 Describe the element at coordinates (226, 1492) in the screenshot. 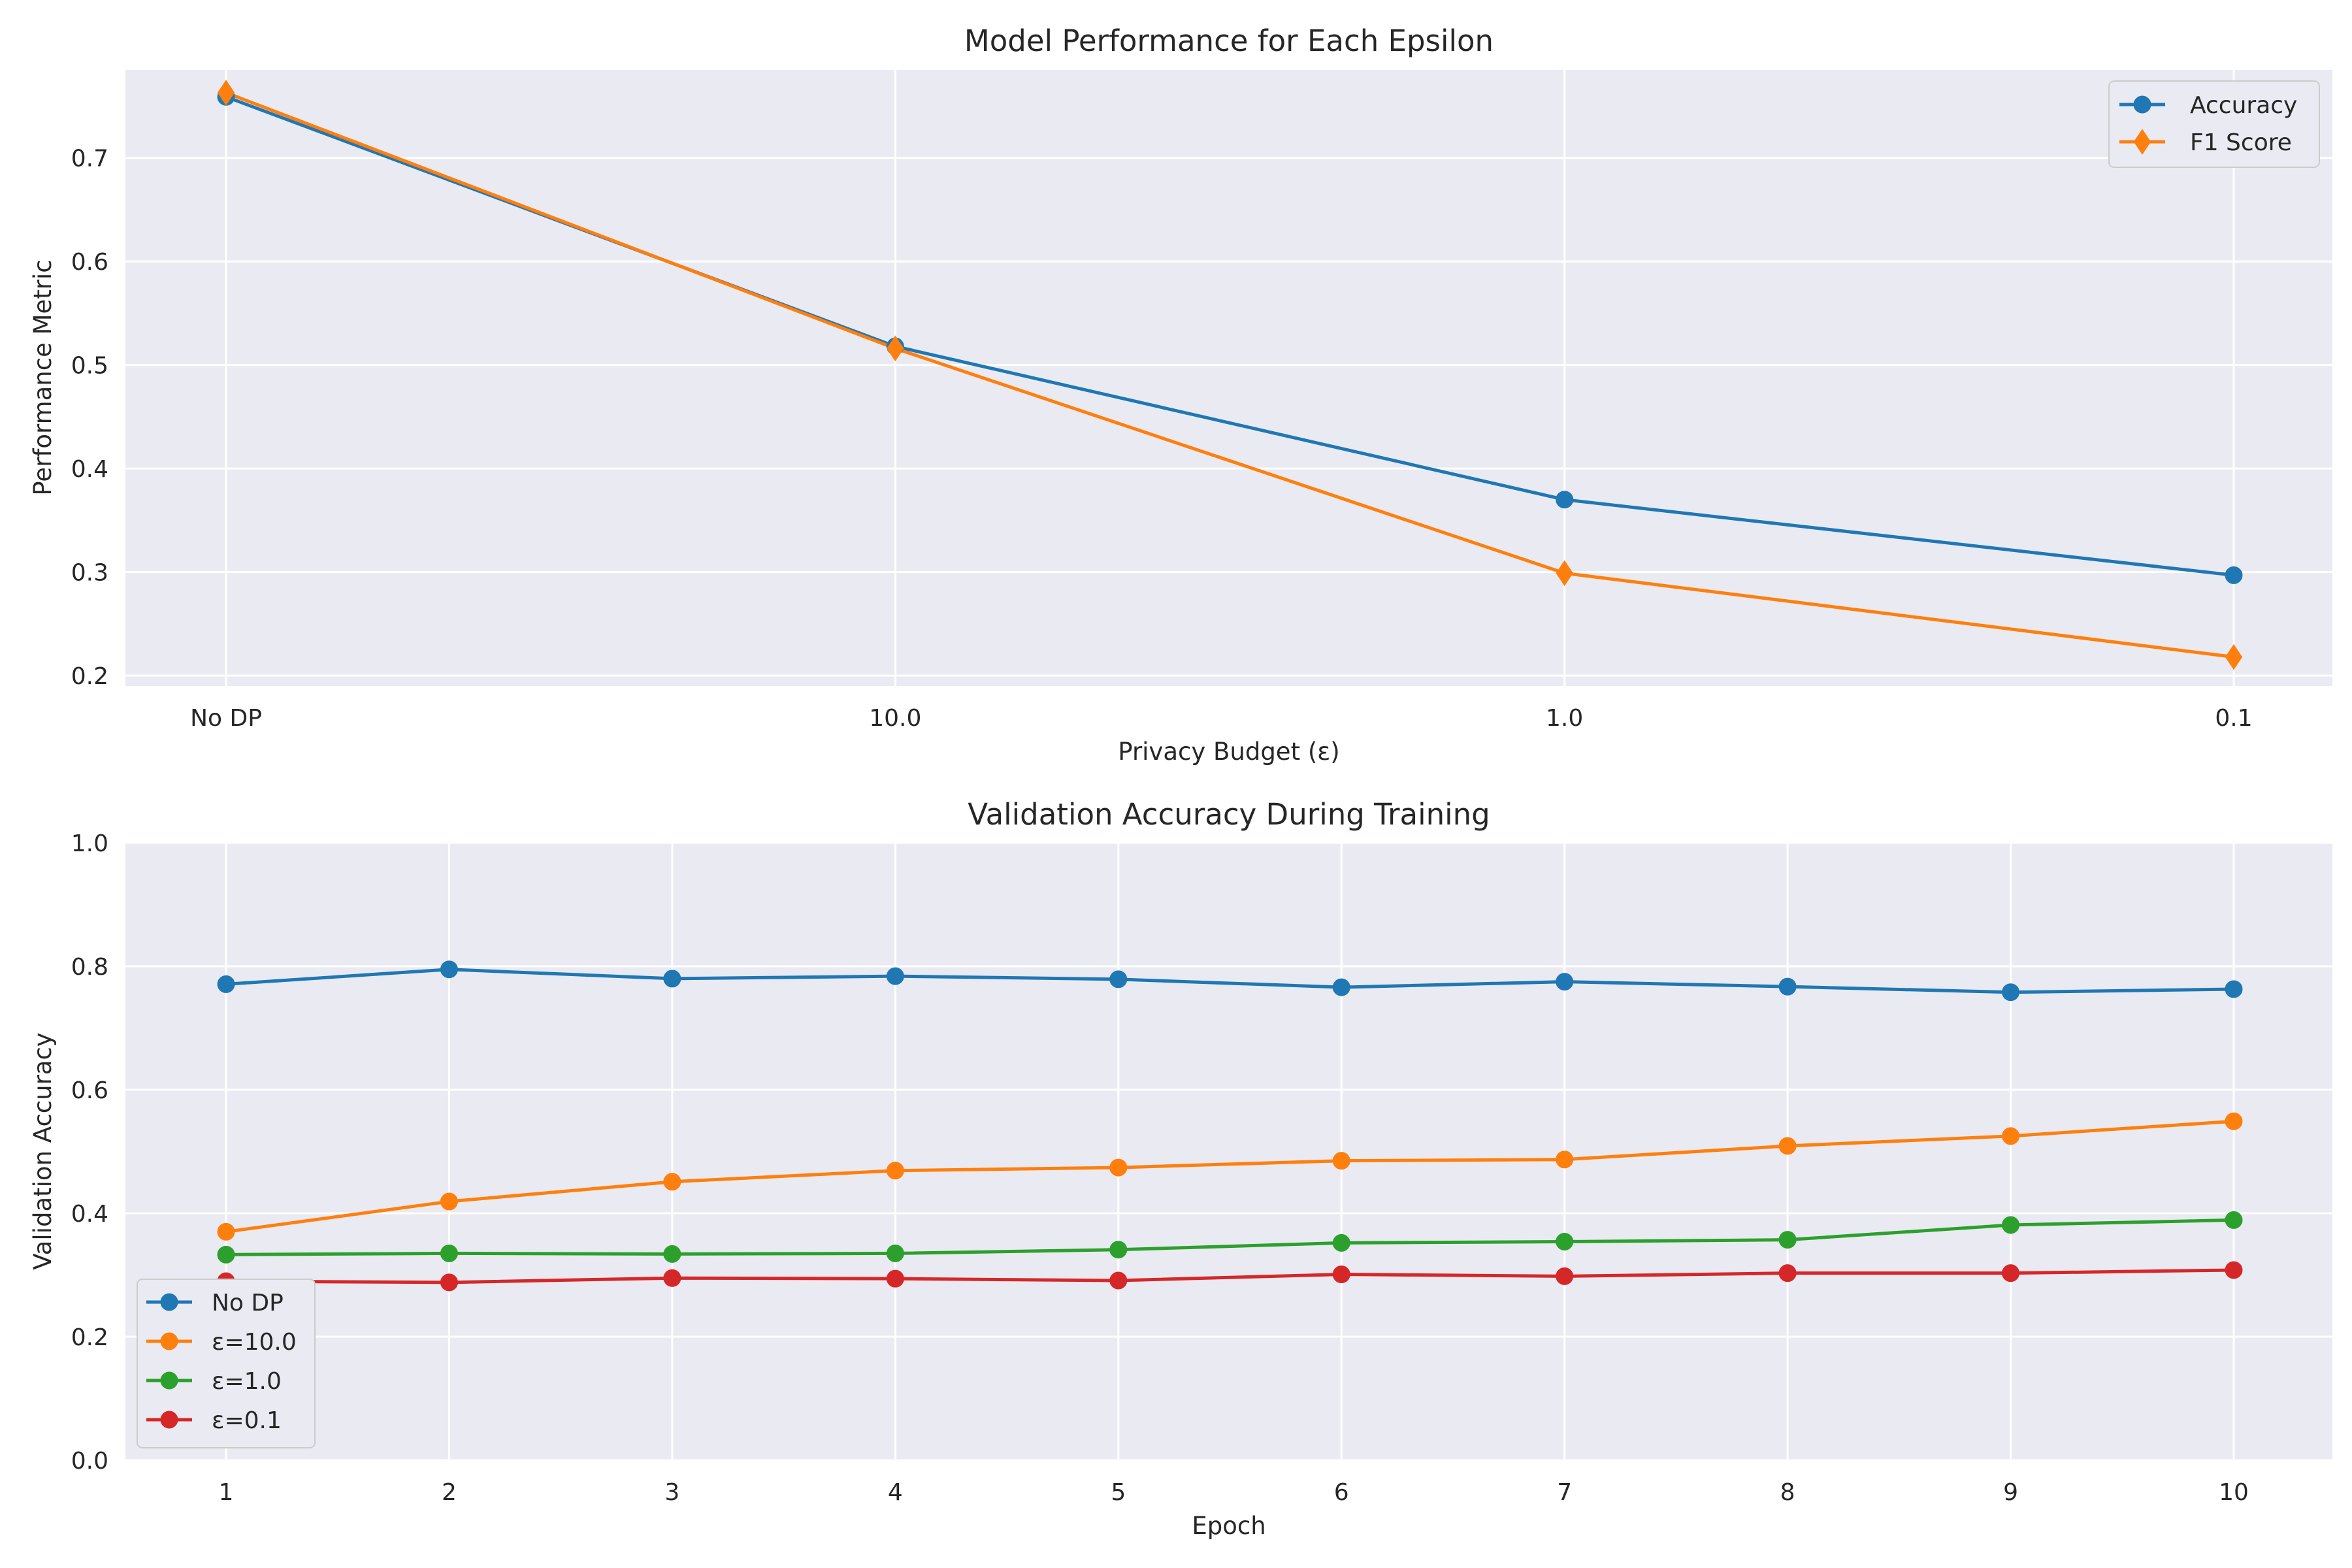

I see `x-tick-label-1: 1` at that location.